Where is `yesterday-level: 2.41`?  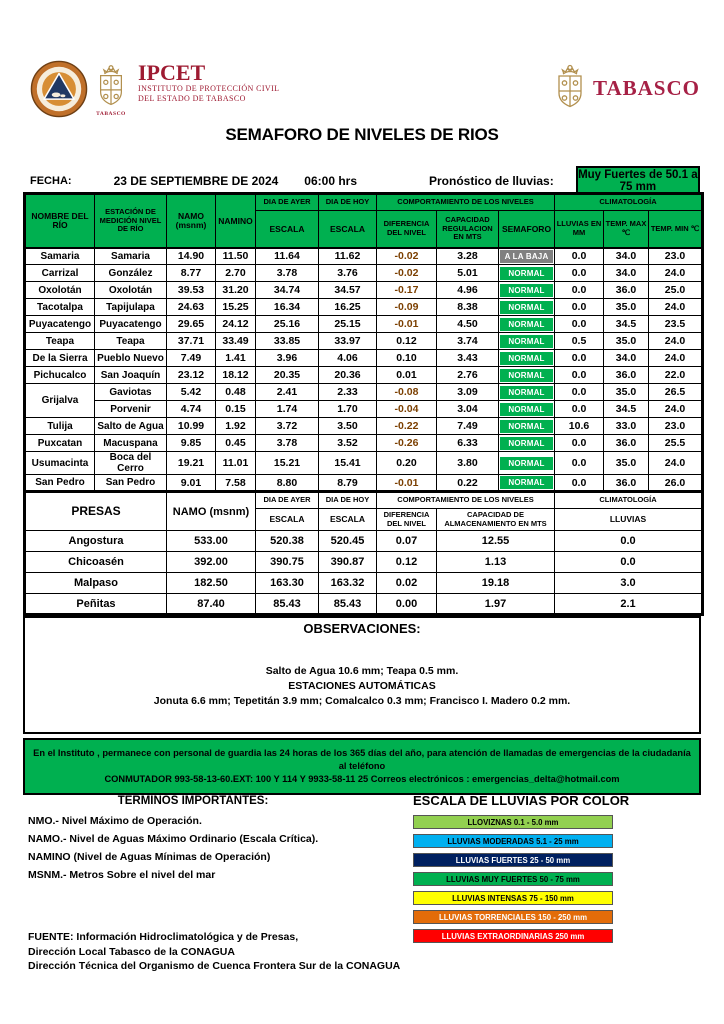 yesterday-level: 2.41 is located at coordinates (287, 392).